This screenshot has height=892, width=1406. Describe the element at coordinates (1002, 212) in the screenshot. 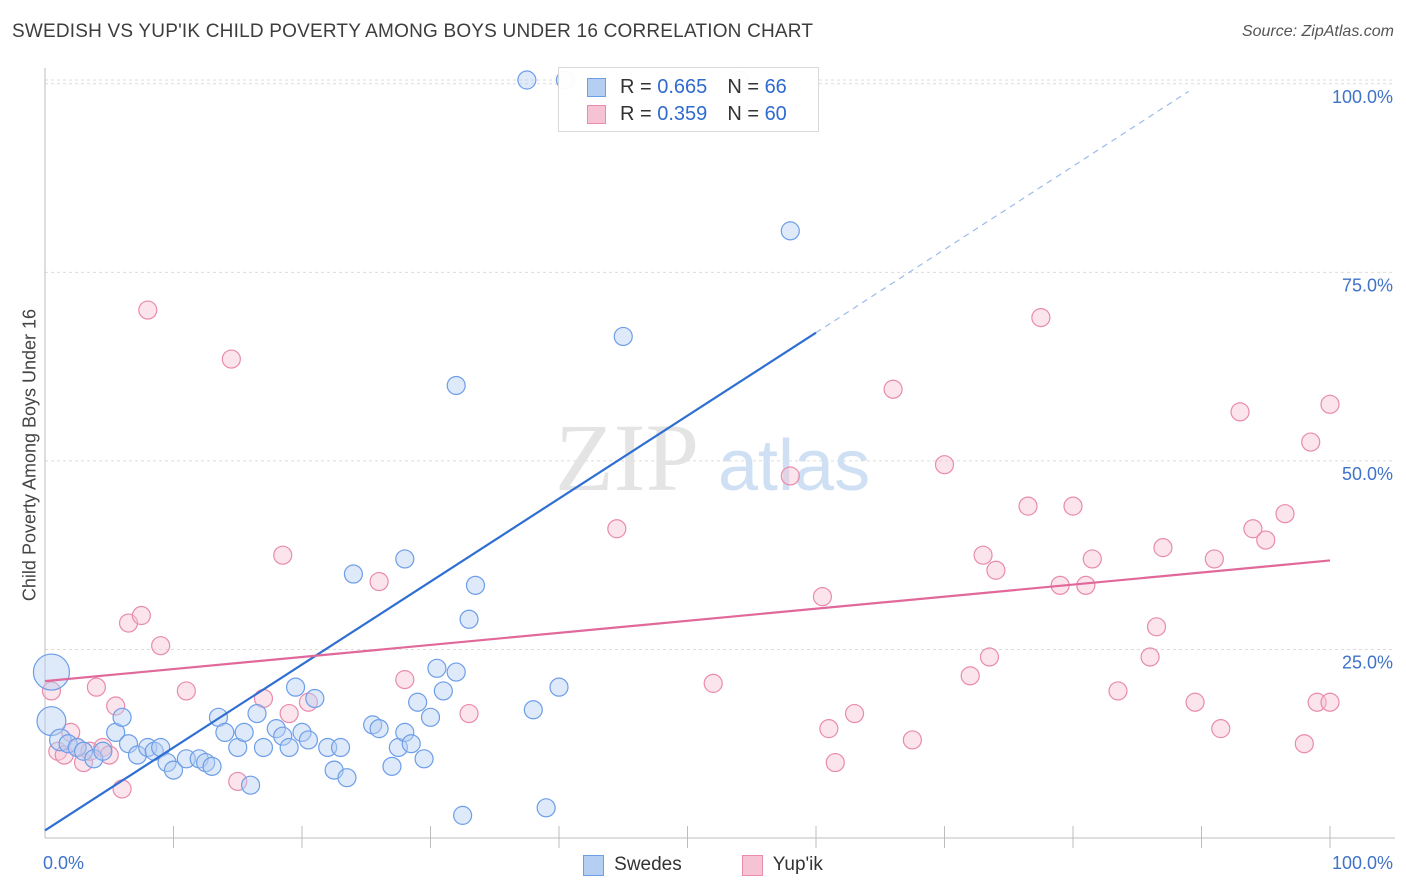

I see `swedes-trend-extension` at that location.